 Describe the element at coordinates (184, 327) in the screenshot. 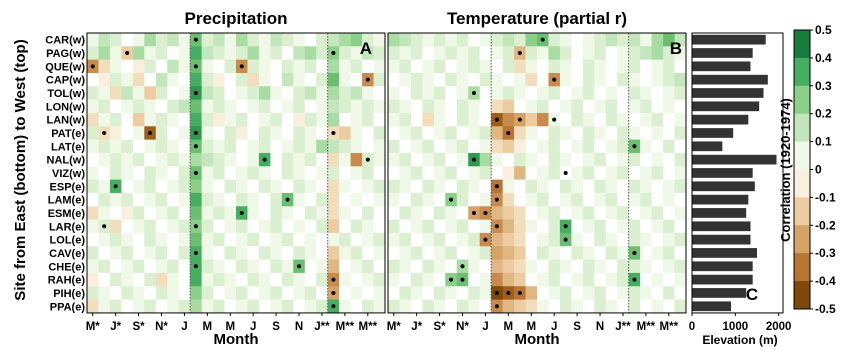

I see `x-tick-label: J` at that location.